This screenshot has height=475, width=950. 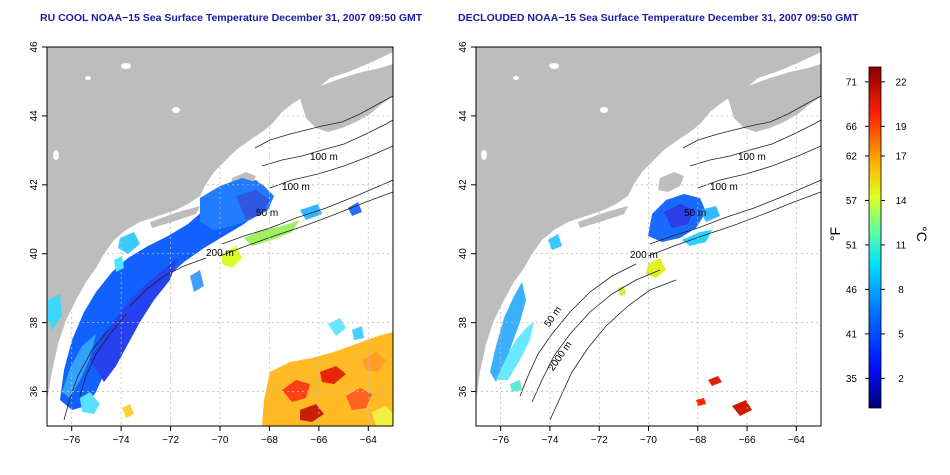 What do you see at coordinates (671, 182) in the screenshot?
I see `cape-cod-land` at bounding box center [671, 182].